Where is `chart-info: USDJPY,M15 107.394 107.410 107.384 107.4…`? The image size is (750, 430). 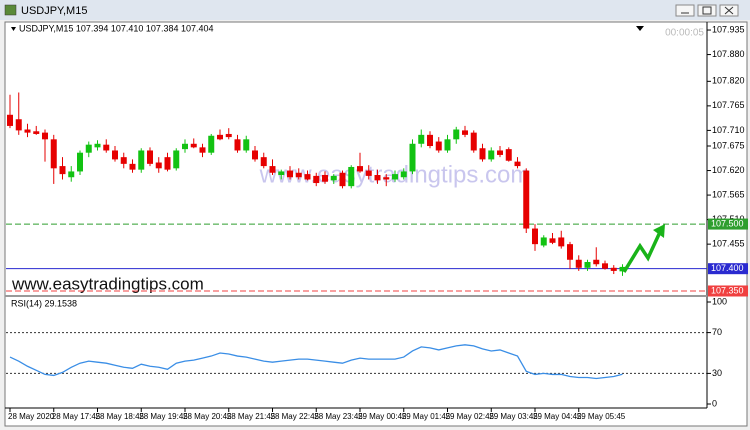 chart-info: USDJPY,M15 107.394 107.410 107.384 107.4… is located at coordinates (116, 28).